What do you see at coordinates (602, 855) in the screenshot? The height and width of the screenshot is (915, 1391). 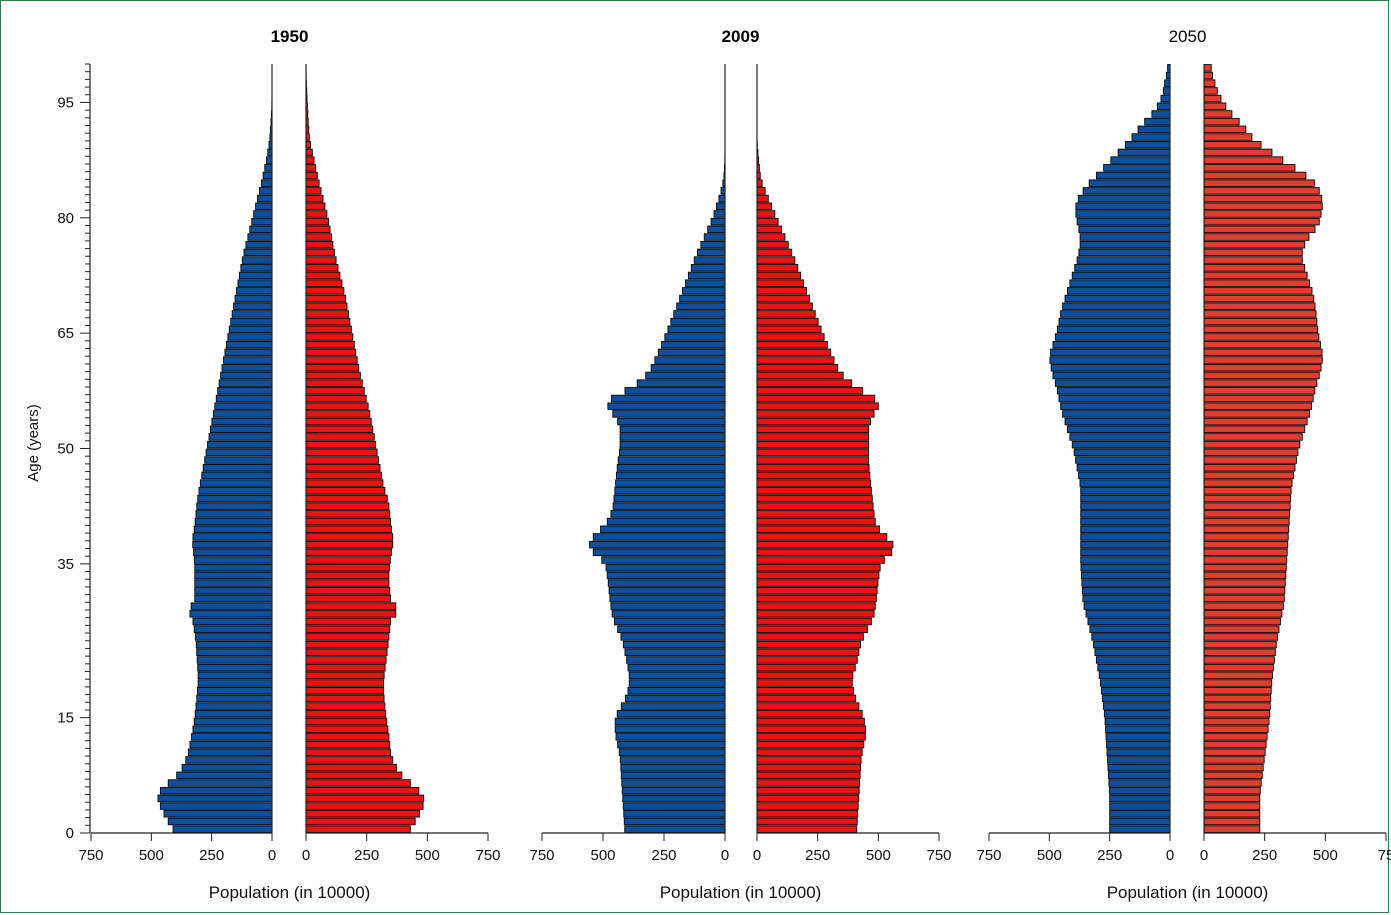 I see `x-tick-label: 500` at bounding box center [602, 855].